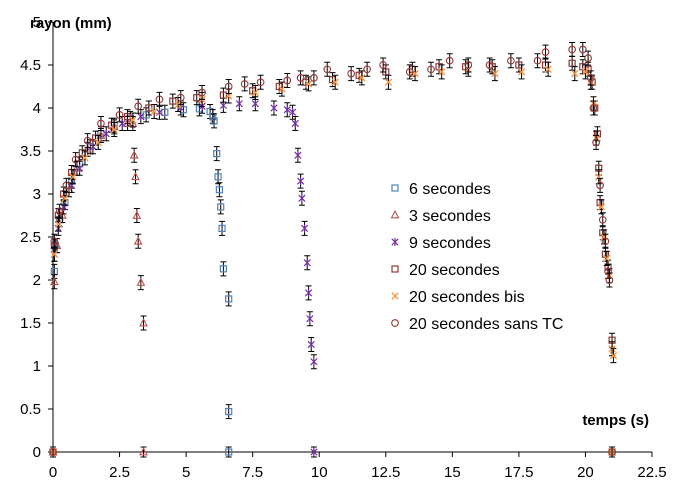 The width and height of the screenshot is (675, 491). What do you see at coordinates (395, 269) in the screenshot?
I see `legend-marker` at bounding box center [395, 269].